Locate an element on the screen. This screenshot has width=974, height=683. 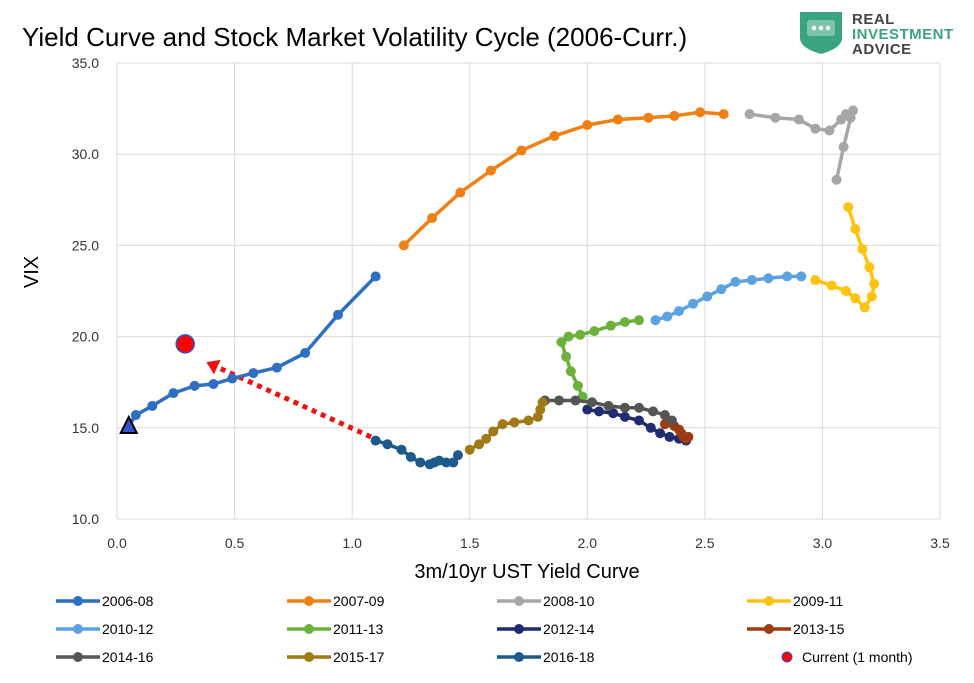
legend-item: 2012-14 is located at coordinates (546, 629).